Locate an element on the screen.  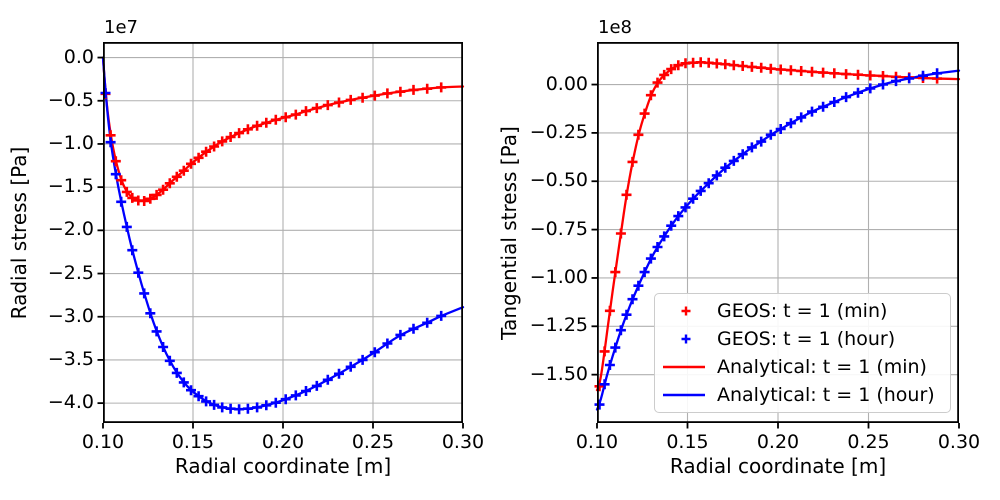
y-tick-label: −1.25 is located at coordinates (558, 325).